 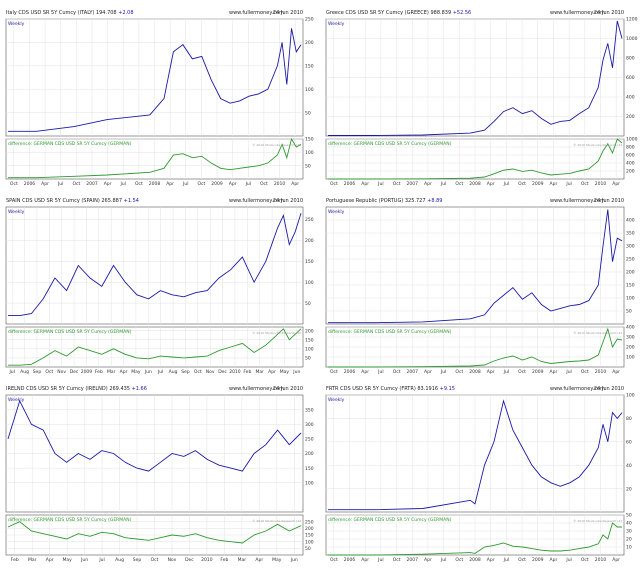 I want to click on chart-4-ytick-label: 250, so click(x=630, y=260).